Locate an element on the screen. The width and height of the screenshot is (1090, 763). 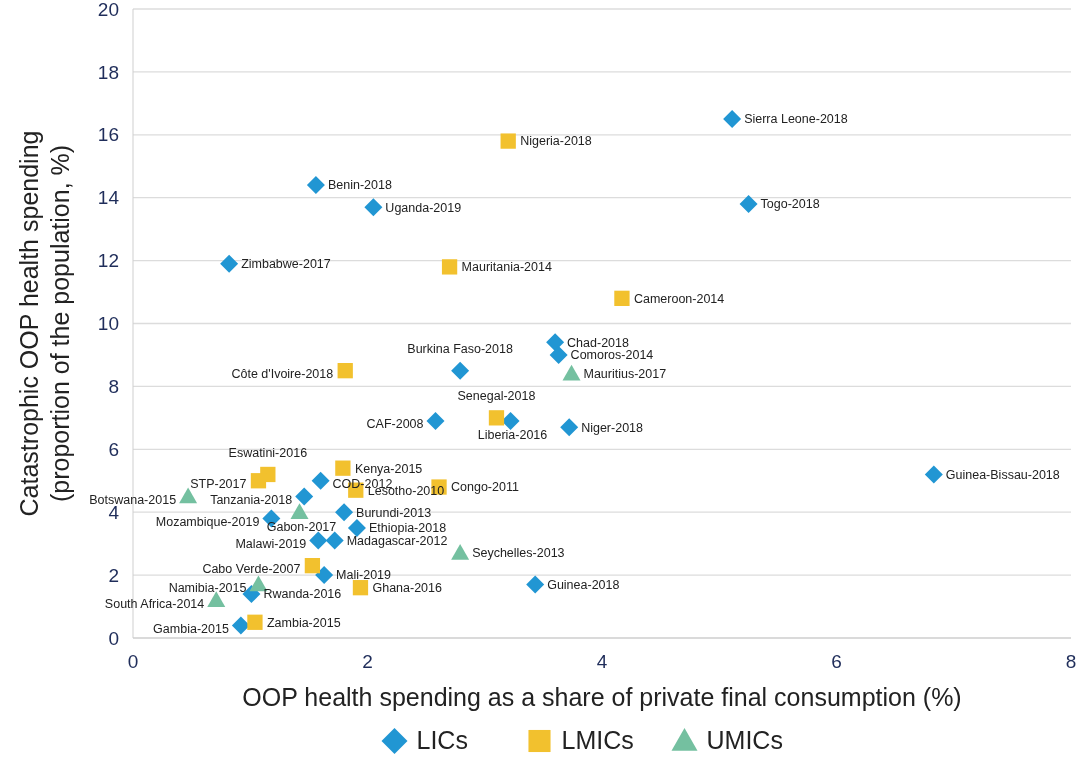
y-tick-label: 20 is located at coordinates (108, 10).